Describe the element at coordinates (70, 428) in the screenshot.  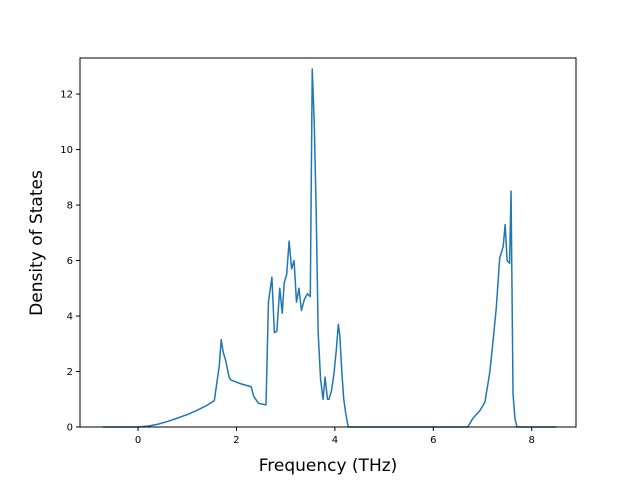
I see `y-tick-label: 0` at that location.